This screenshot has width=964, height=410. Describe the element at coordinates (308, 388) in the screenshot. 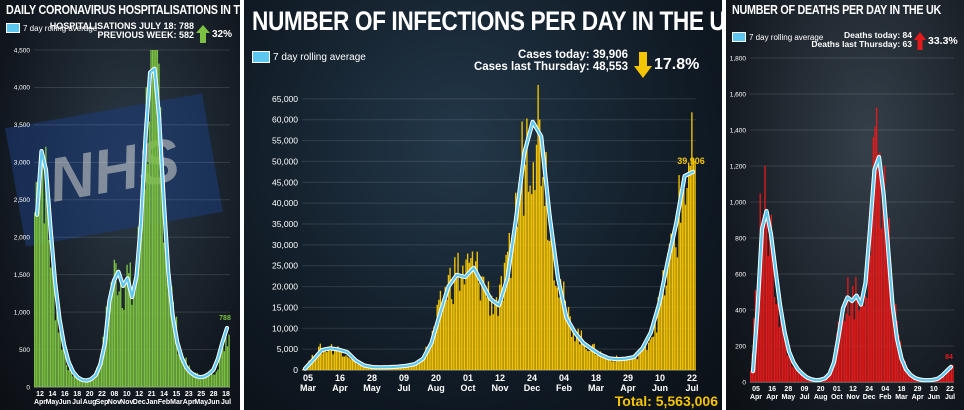

I see `x-tick-label: Mar` at that location.